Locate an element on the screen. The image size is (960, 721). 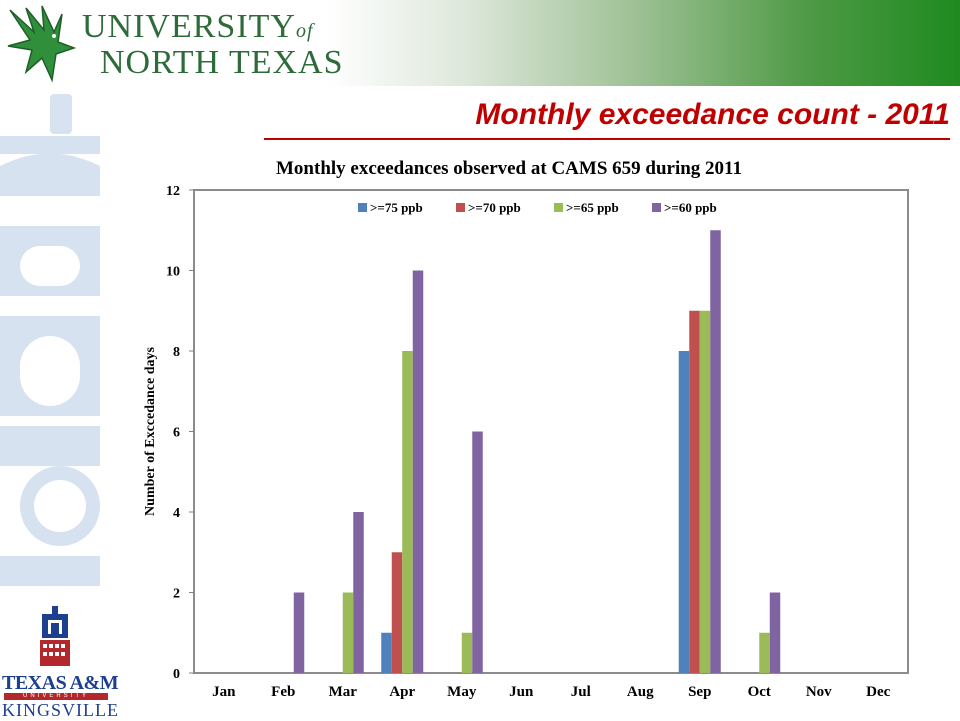
bar-apr-s3 is located at coordinates (407, 512).